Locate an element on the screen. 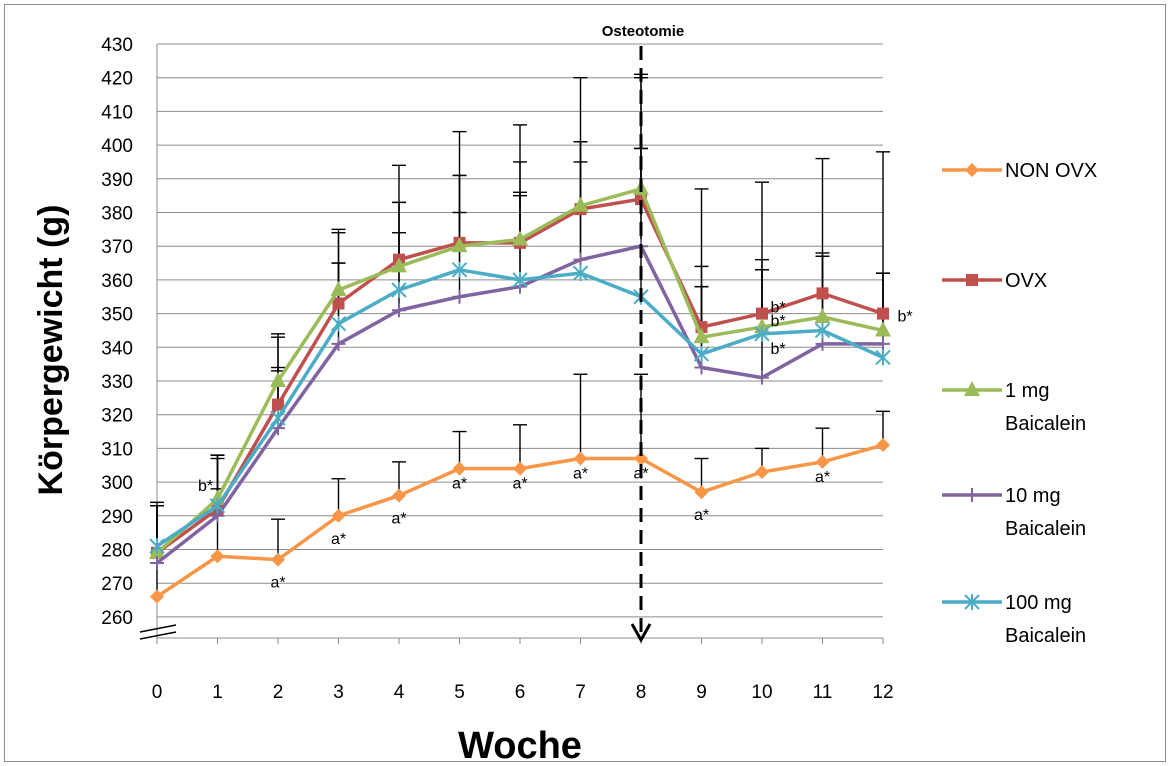 This screenshot has width=1171, height=766. y-tick-label: 290 is located at coordinates (117, 517).